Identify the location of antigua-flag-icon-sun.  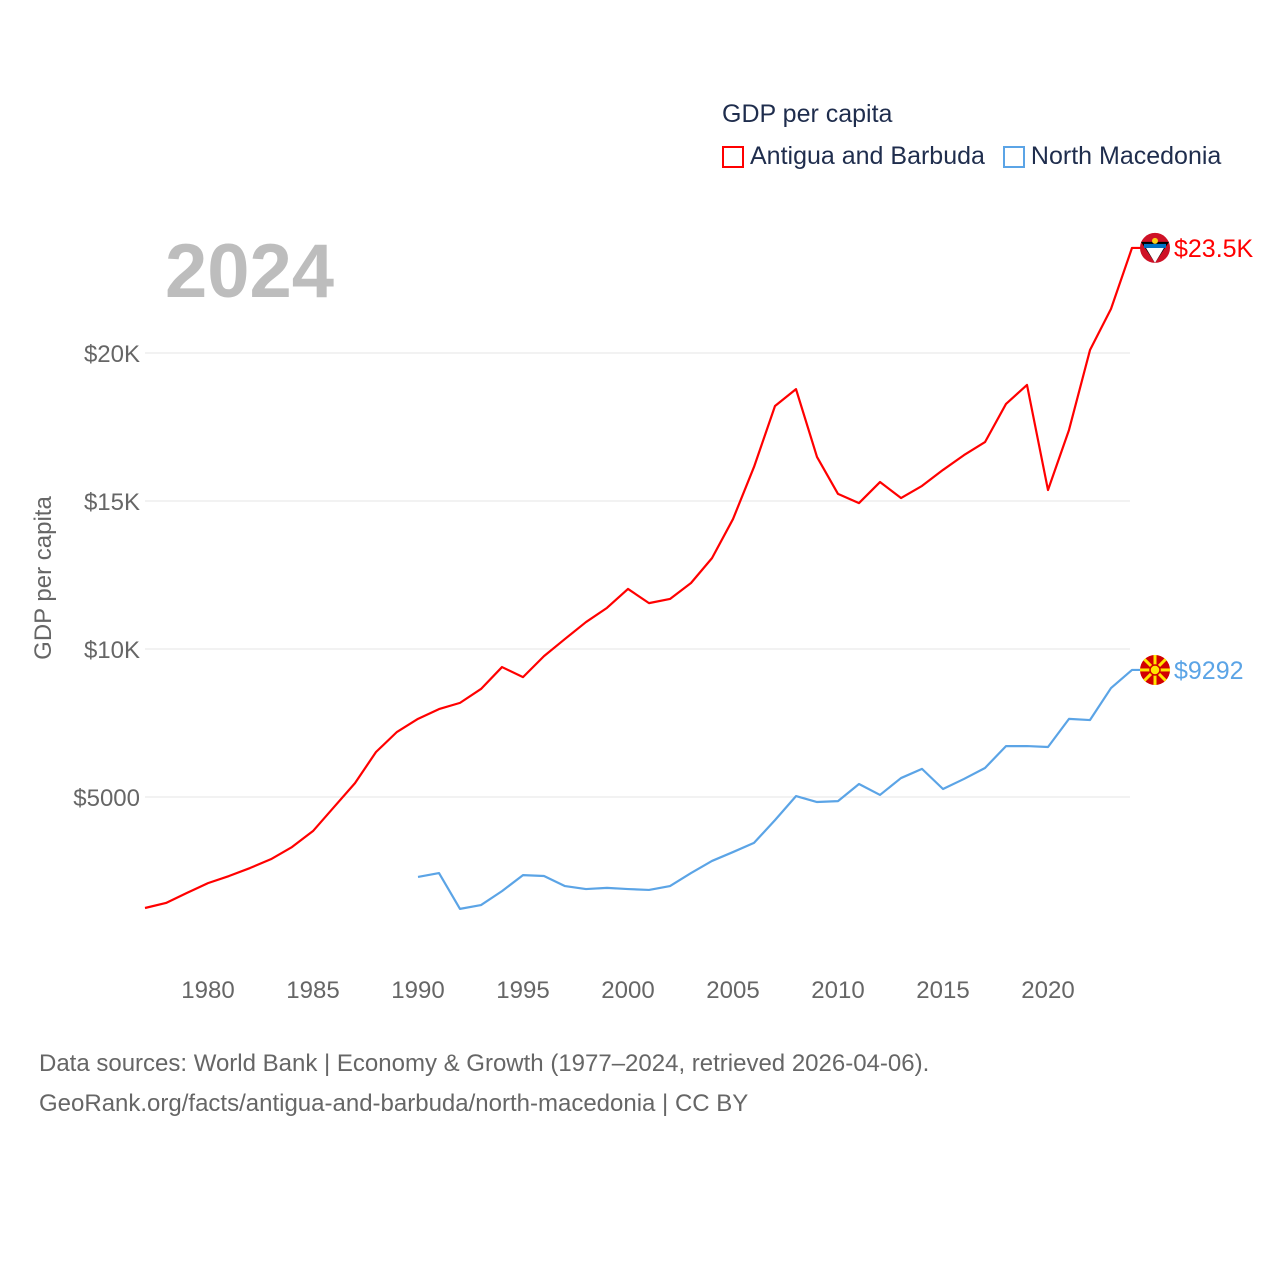
(1155, 240).